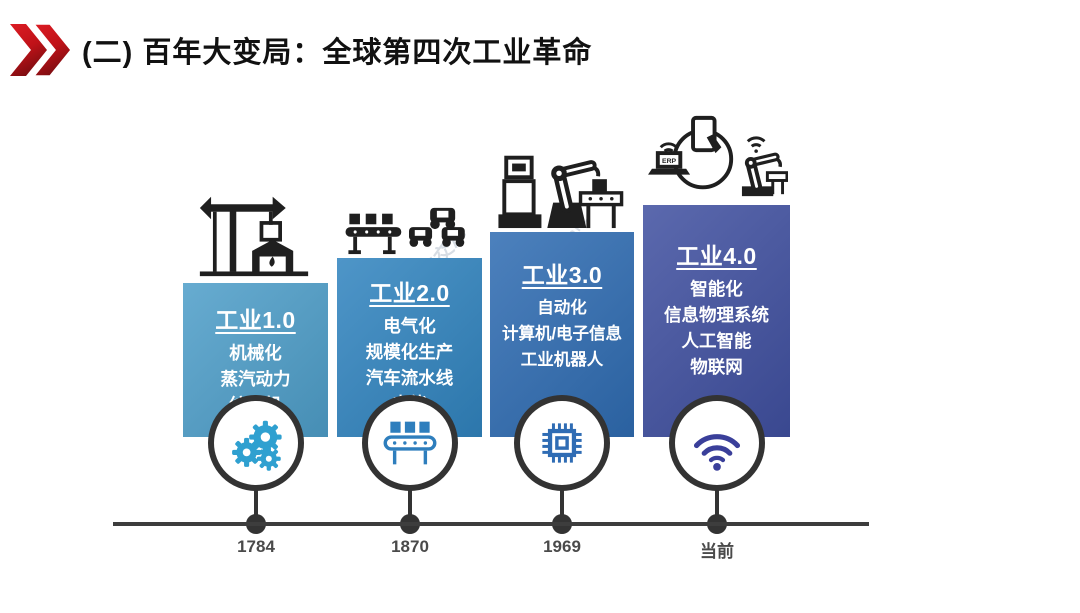 The height and width of the screenshot is (613, 1080). What do you see at coordinates (560, 187) in the screenshot?
I see `industrial-robot-icon` at bounding box center [560, 187].